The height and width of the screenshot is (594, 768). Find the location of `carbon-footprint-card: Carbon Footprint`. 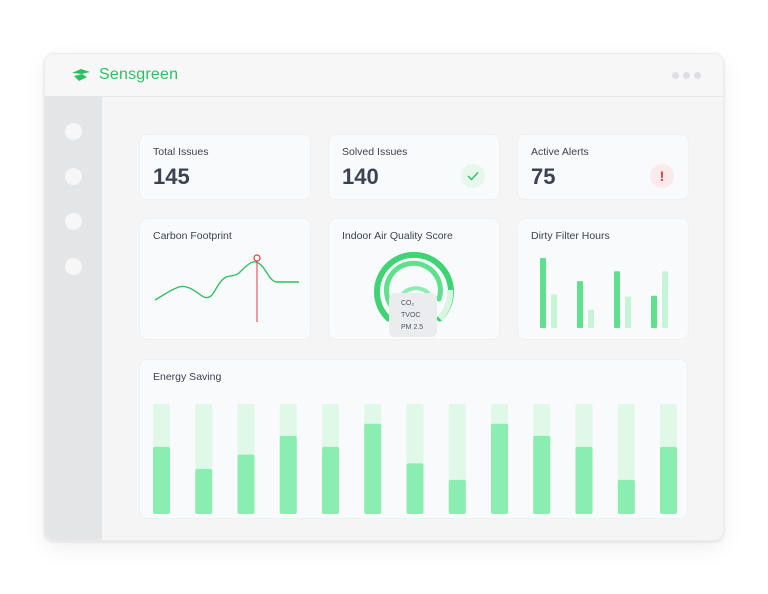

carbon-footprint-card: Carbon Footprint is located at coordinates (225, 279).